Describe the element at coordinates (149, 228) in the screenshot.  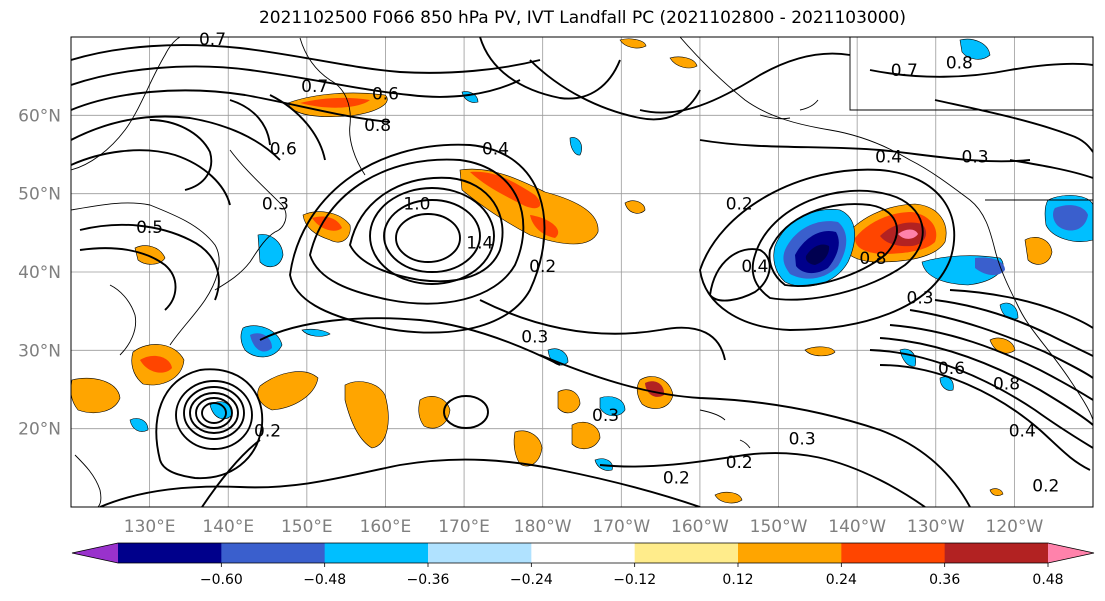
I see `contour-label: 0.5` at that location.